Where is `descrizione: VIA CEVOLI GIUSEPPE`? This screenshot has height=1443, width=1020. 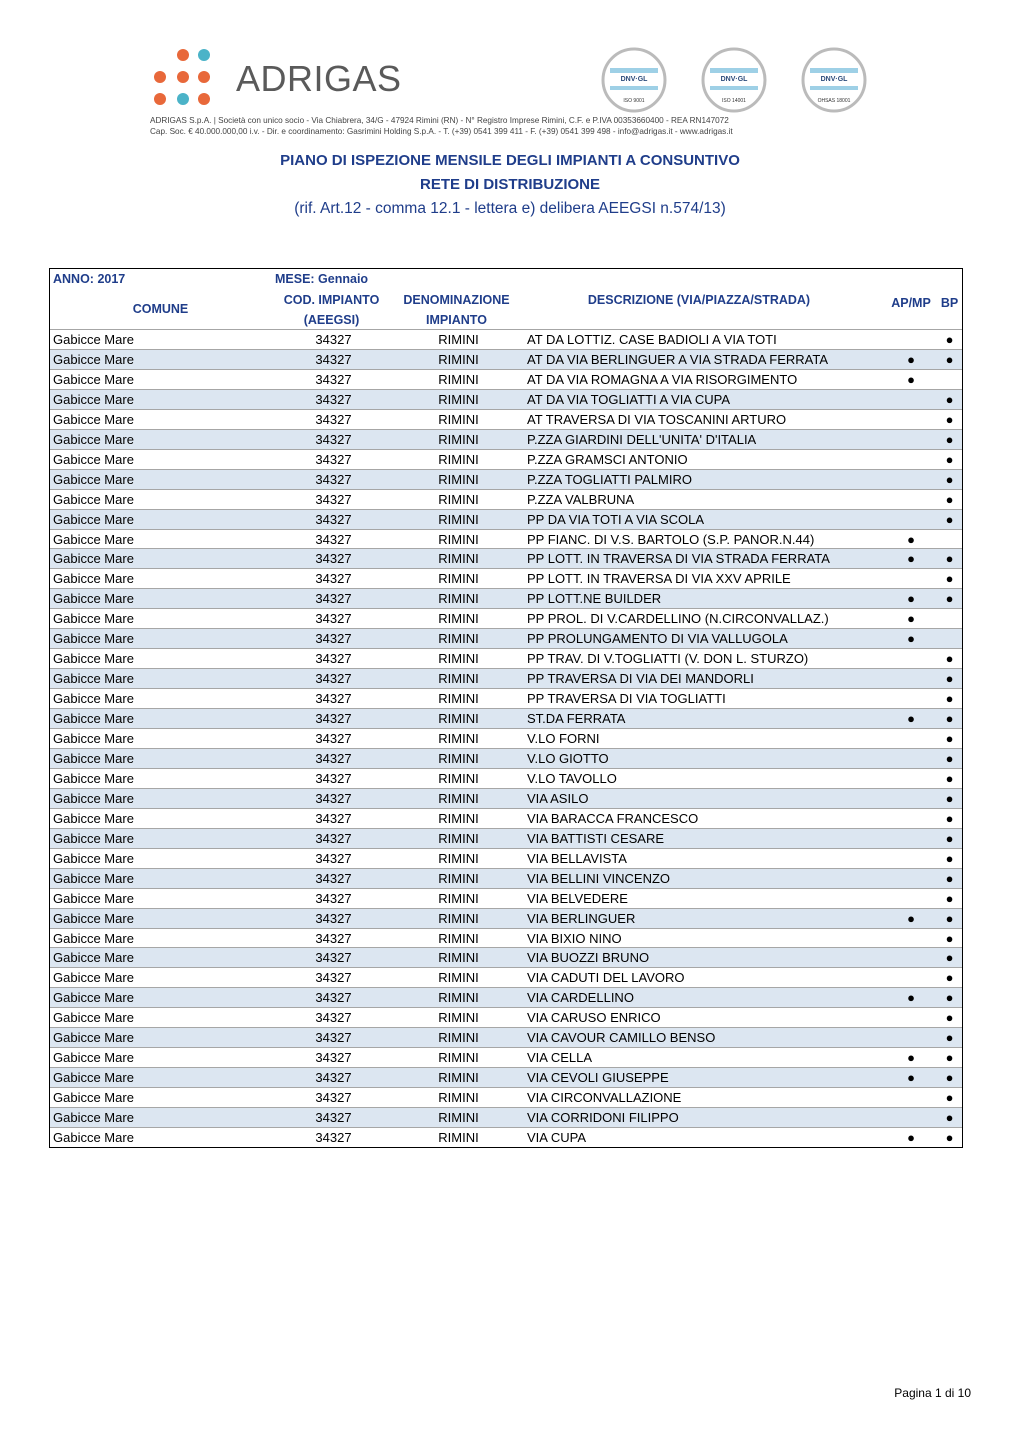 descrizione: VIA CEVOLI GIUSEPPE is located at coordinates (598, 1078).